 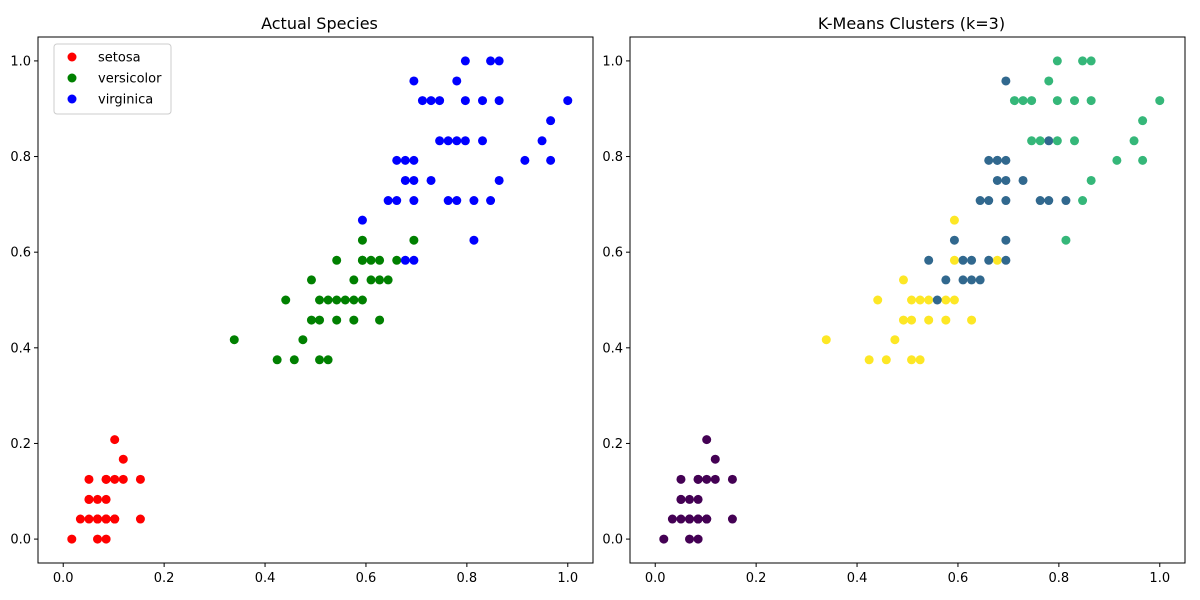 I want to click on legend: setosa versicolor virginica, so click(x=112, y=79).